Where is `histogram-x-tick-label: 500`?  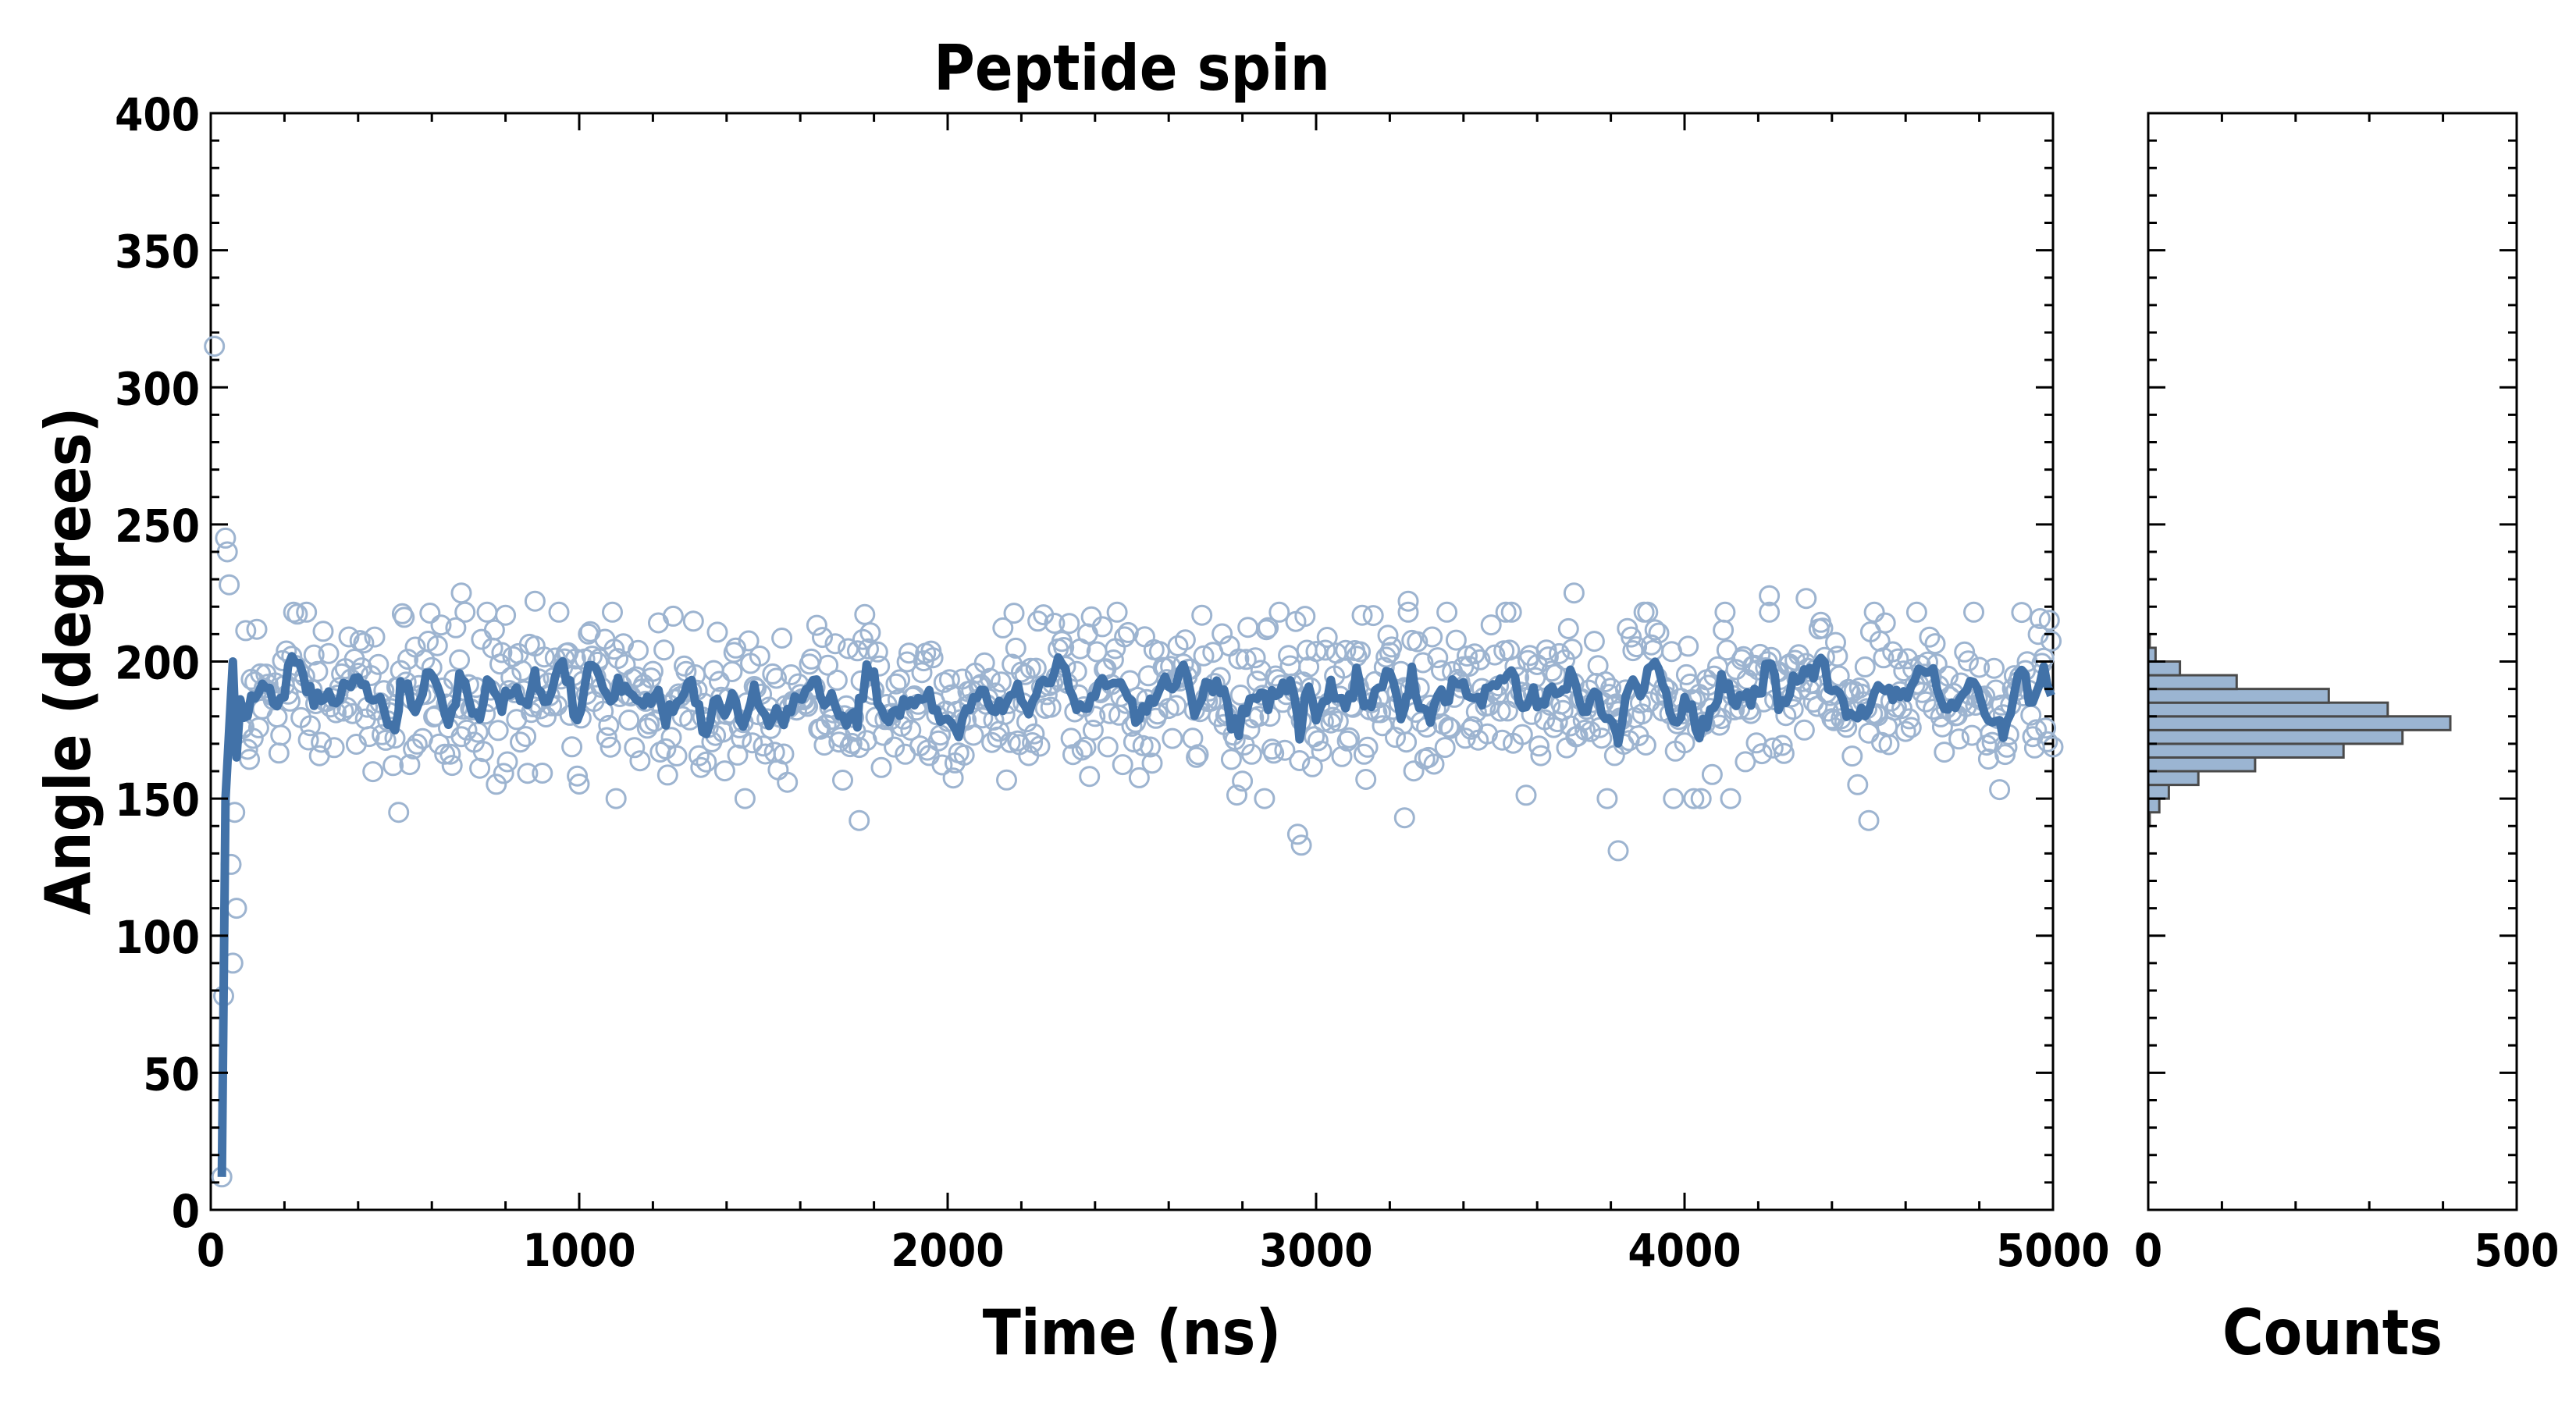 histogram-x-tick-label: 500 is located at coordinates (2517, 1250).